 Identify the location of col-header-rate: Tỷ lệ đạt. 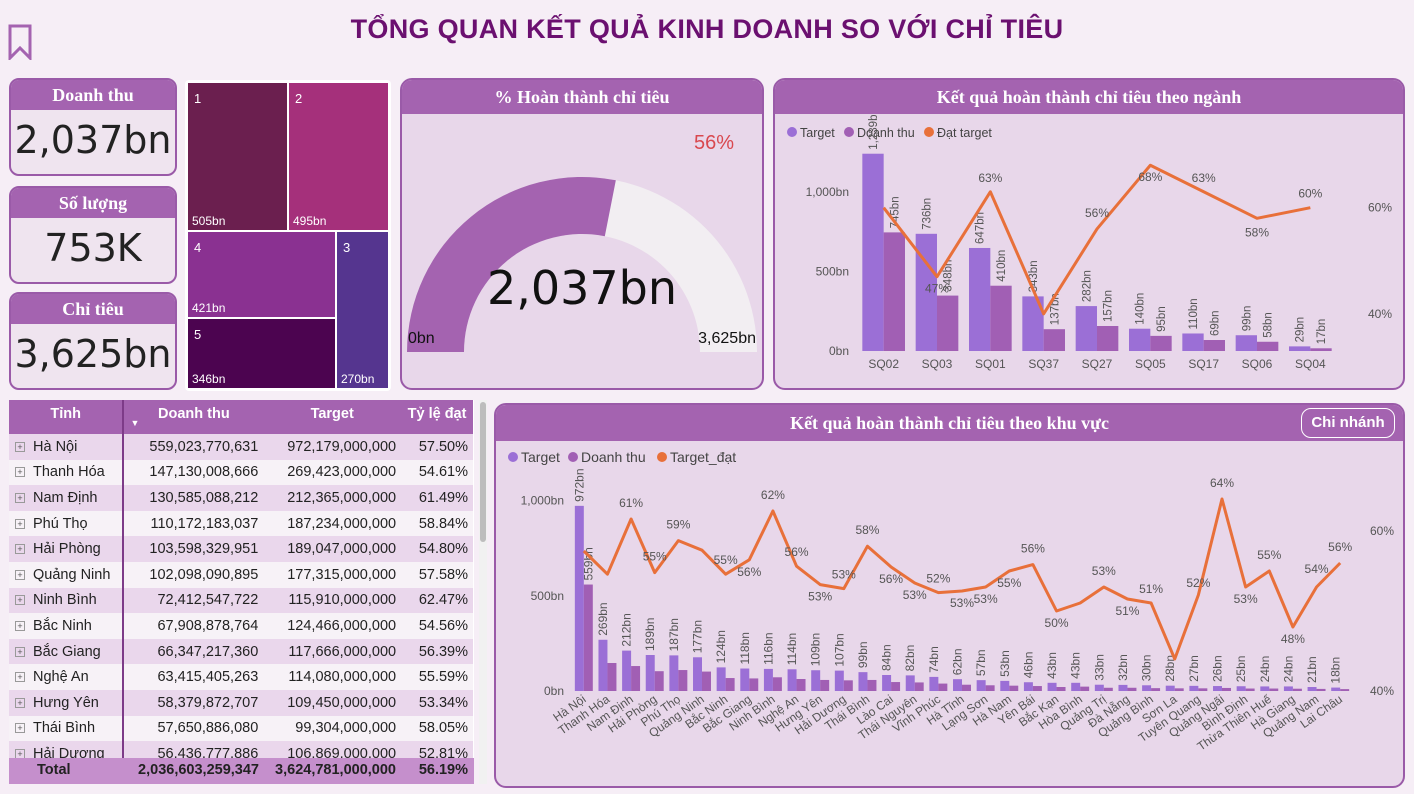
(437, 417).